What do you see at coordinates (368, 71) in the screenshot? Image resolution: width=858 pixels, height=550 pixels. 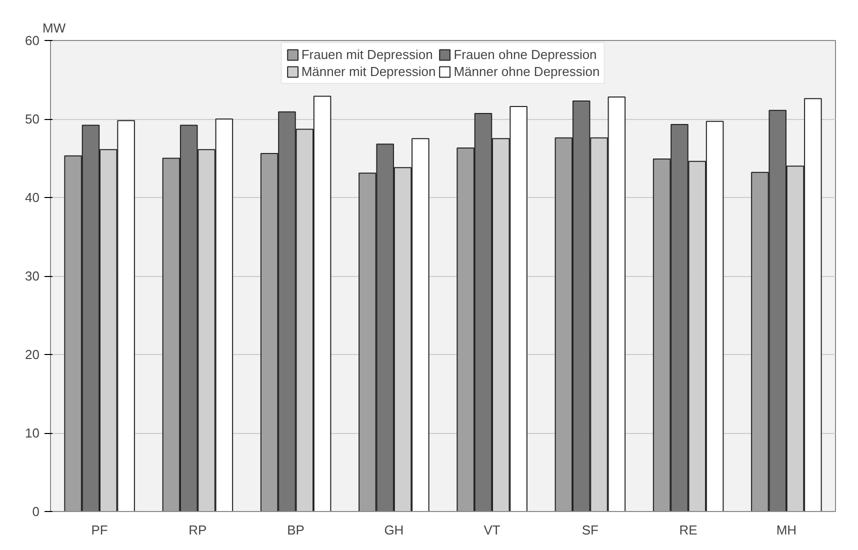 I see `legend-label: Männer mit Depression` at bounding box center [368, 71].